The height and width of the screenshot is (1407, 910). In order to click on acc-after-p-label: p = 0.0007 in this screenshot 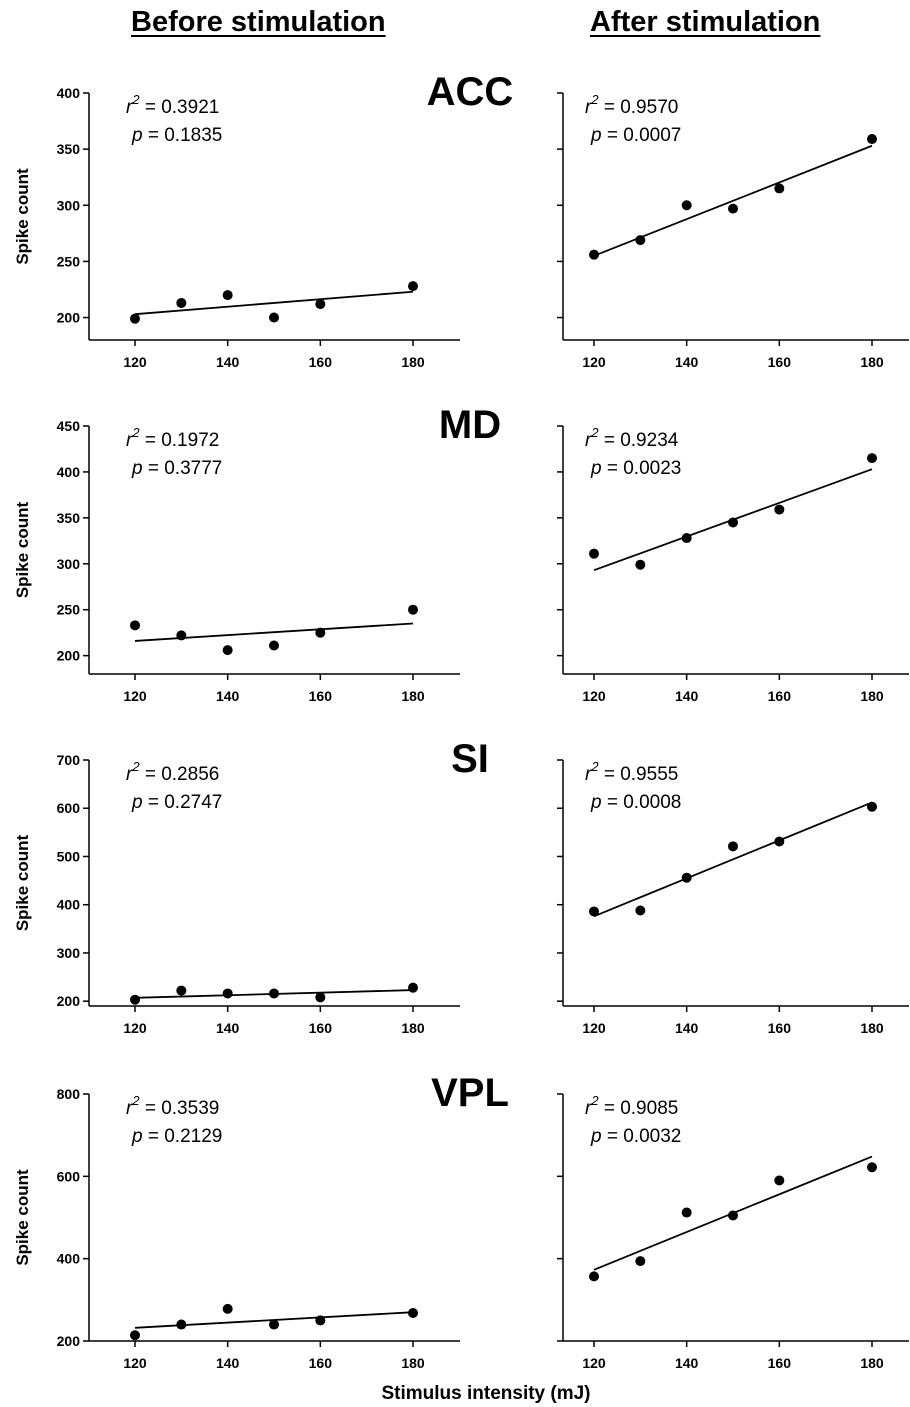, I will do `click(635, 135)`.